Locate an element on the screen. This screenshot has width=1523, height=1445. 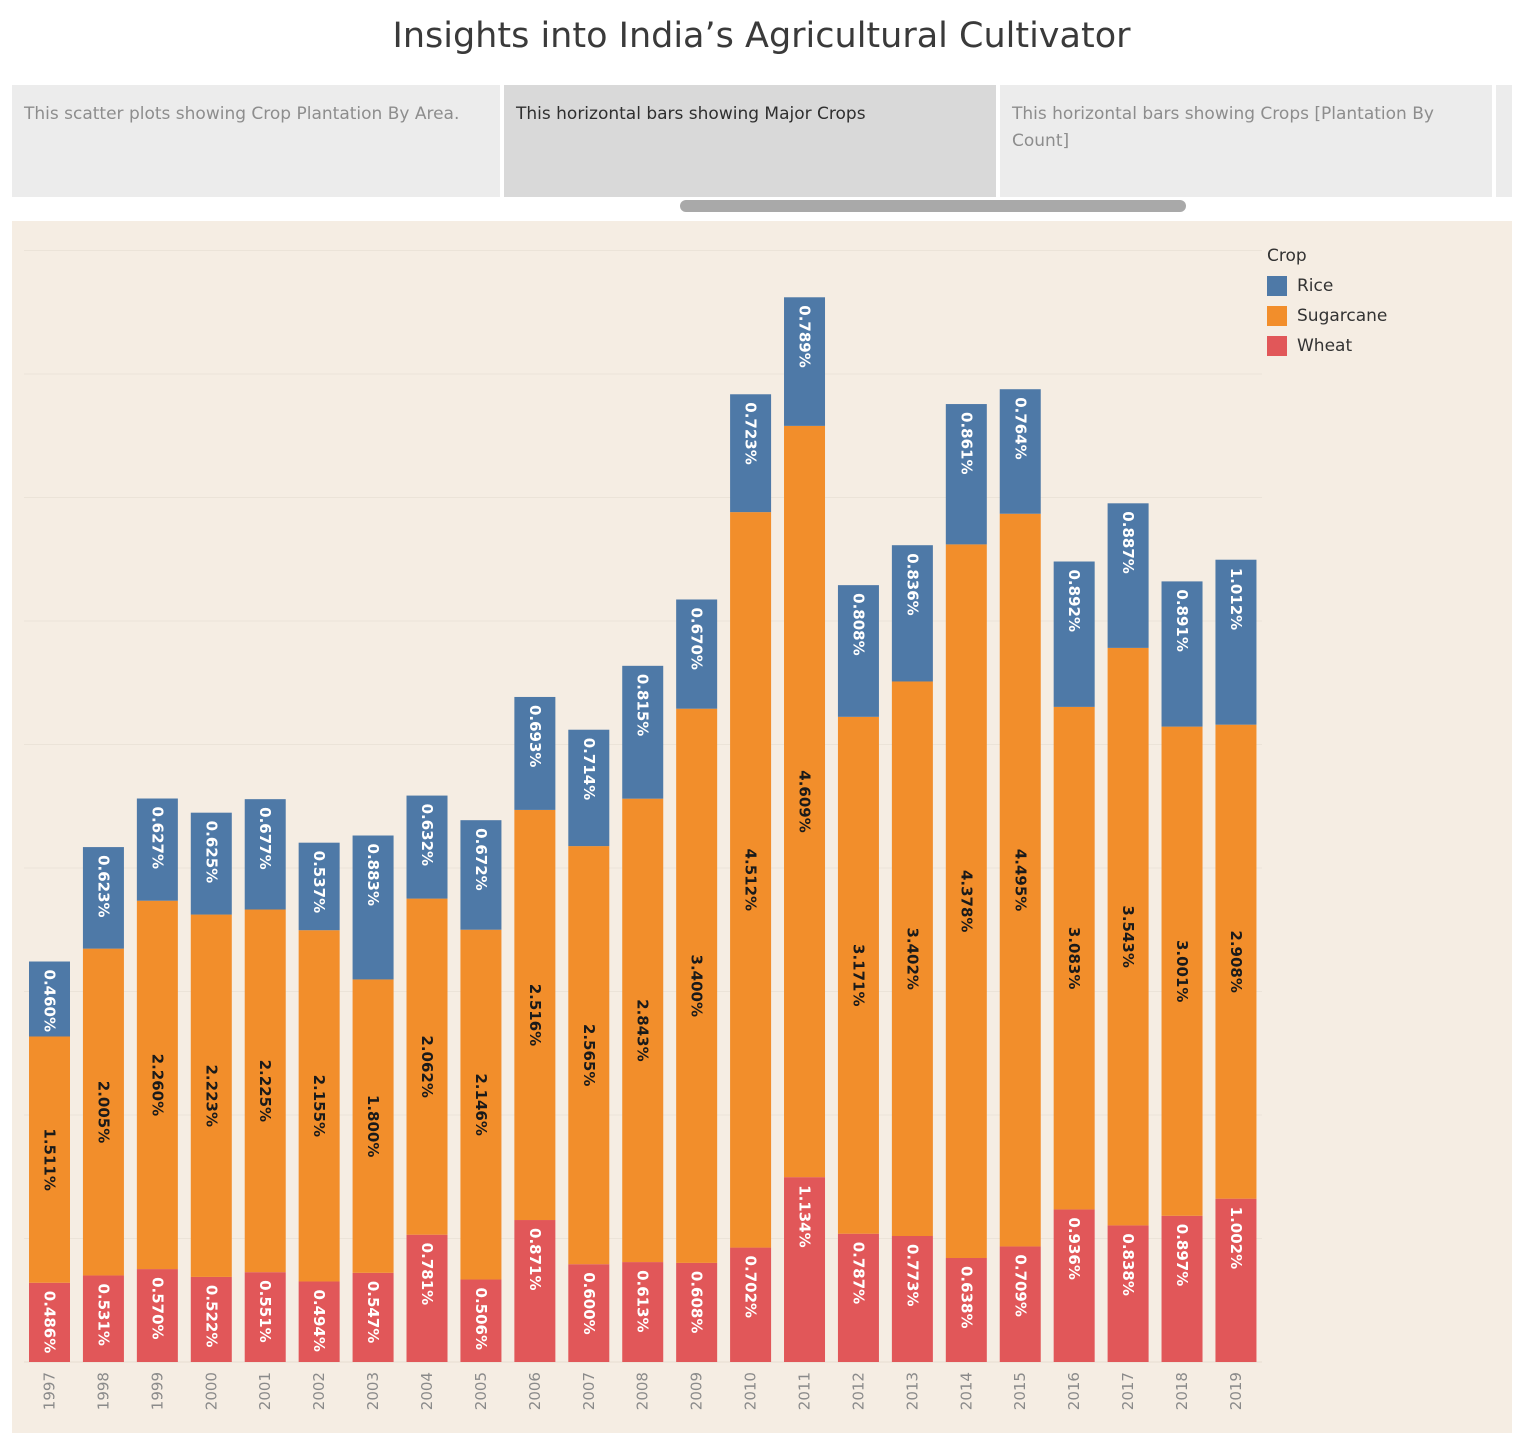
bar-wheat-1997 is located at coordinates (49, 1322).